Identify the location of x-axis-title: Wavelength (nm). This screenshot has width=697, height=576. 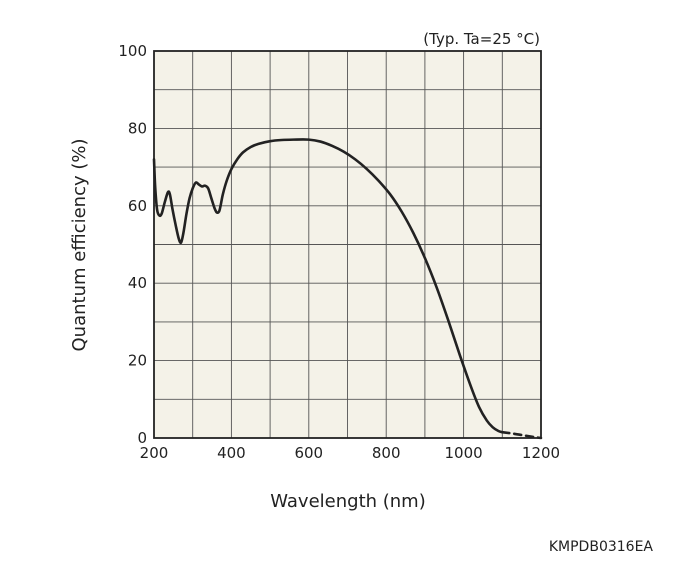
(348, 501).